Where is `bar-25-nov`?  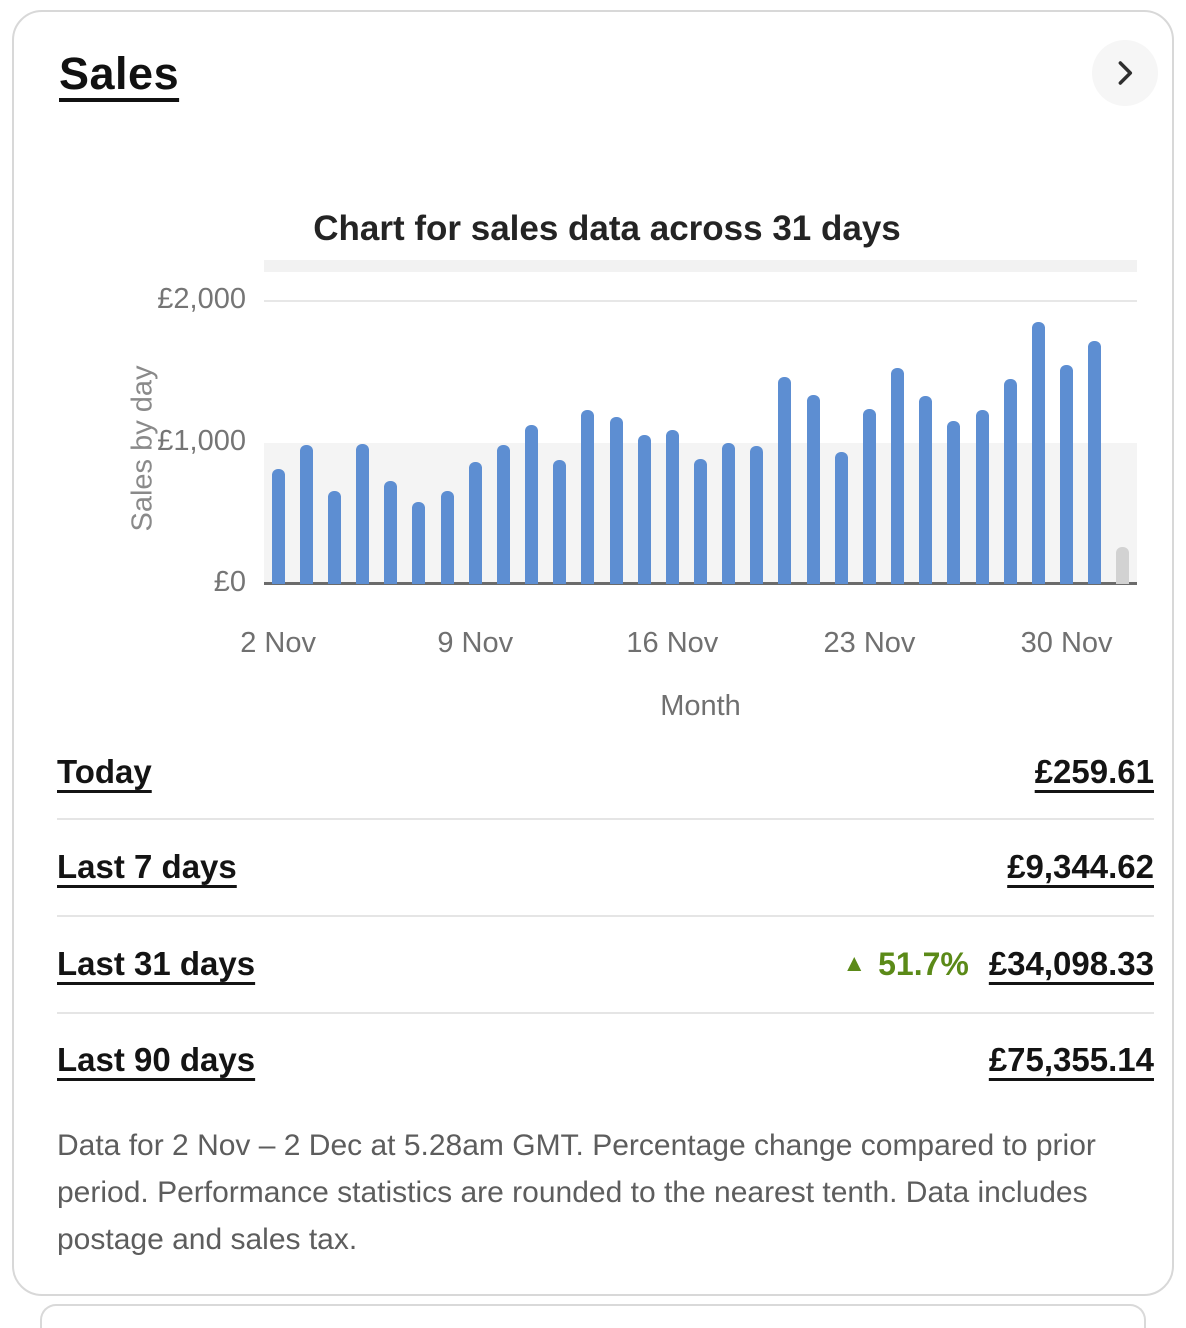
bar-25-nov is located at coordinates (926, 490).